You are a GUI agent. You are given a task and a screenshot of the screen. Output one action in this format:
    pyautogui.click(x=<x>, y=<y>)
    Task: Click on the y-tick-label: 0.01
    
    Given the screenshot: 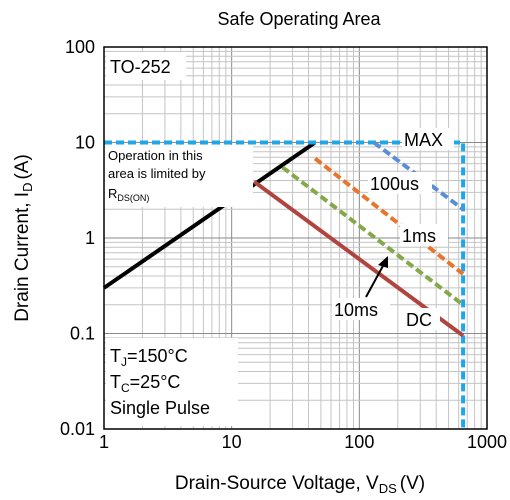 What is the action you would take?
    pyautogui.click(x=77, y=429)
    